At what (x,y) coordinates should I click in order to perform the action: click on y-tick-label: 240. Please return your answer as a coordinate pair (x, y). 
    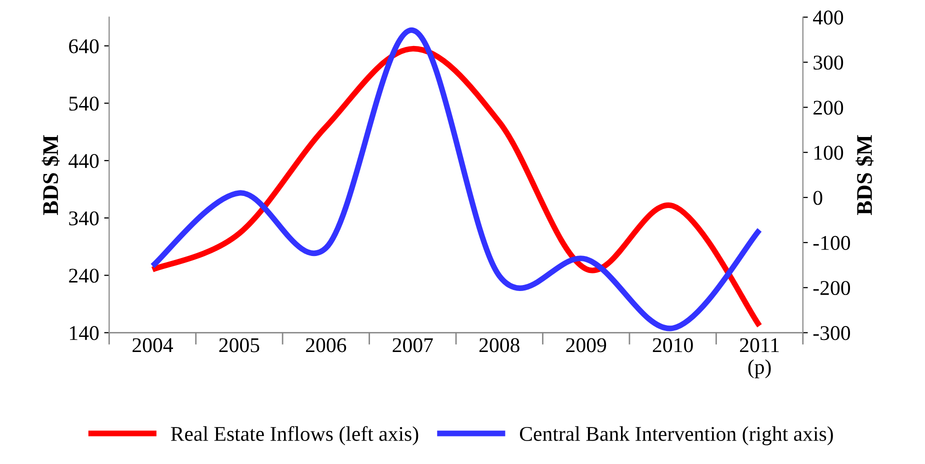
    Looking at the image, I should click on (84, 275).